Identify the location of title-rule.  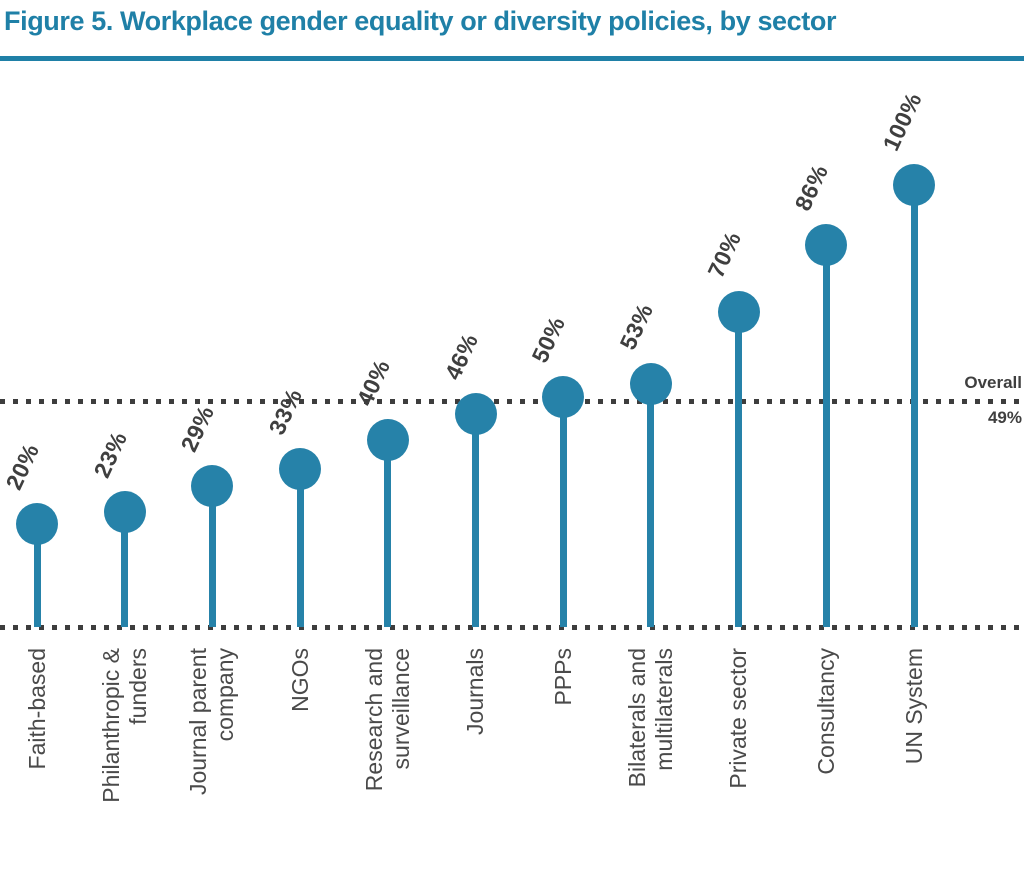
(512, 58).